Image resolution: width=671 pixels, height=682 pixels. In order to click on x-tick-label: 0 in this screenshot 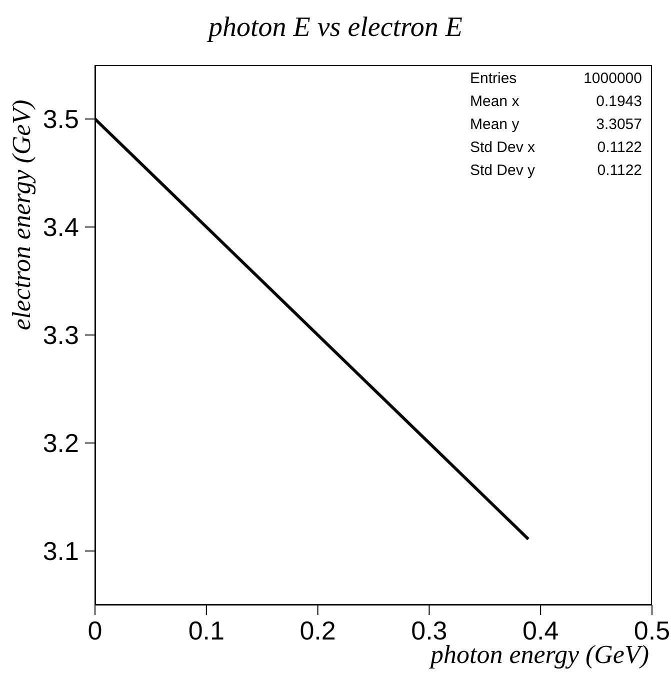, I will do `click(95, 630)`.